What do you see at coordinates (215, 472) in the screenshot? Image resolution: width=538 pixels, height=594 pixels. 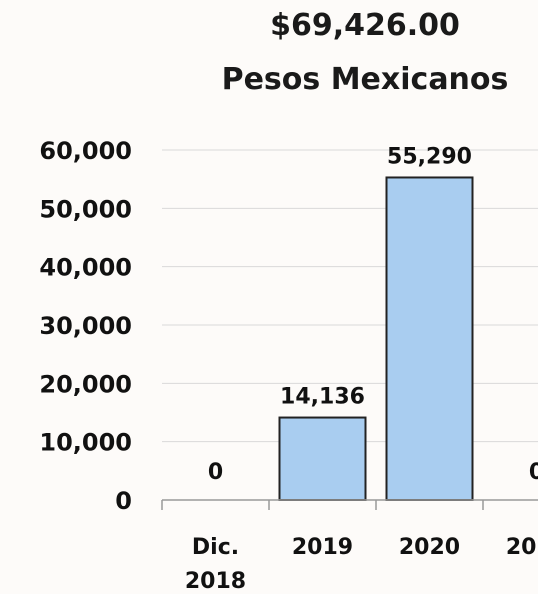 I see `data-label-0: 0` at bounding box center [215, 472].